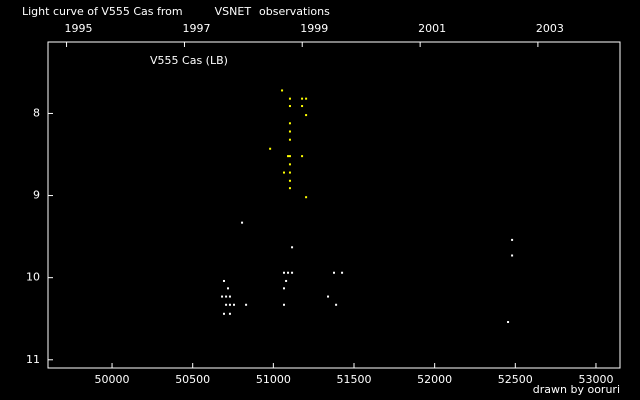 This screenshot has width=640, height=400. Describe the element at coordinates (294, 11) in the screenshot. I see `chart-title: observations` at that location.